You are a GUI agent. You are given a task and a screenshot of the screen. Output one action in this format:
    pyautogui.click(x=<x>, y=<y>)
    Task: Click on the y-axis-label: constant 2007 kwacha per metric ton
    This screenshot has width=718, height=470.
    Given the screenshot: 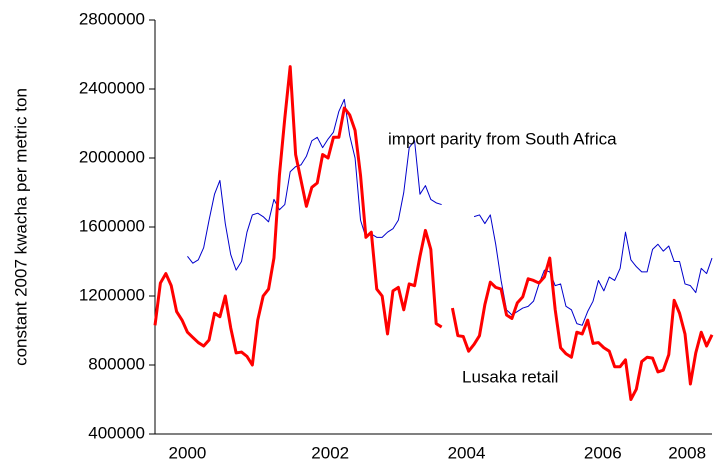 What is the action you would take?
    pyautogui.click(x=20, y=227)
    